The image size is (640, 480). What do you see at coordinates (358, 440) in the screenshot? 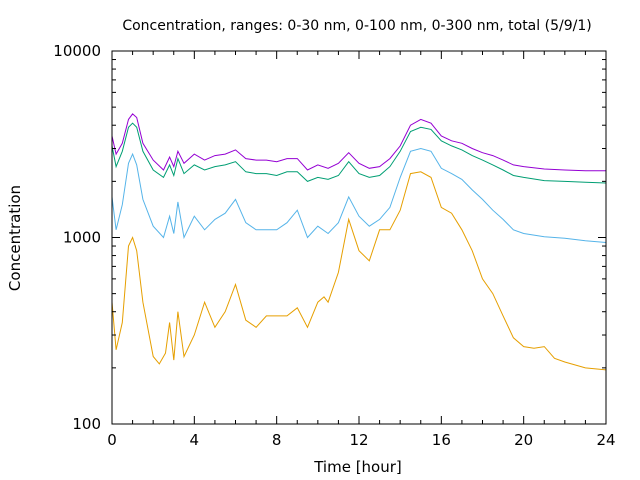
I see `x-tick-label: 12` at bounding box center [358, 440].